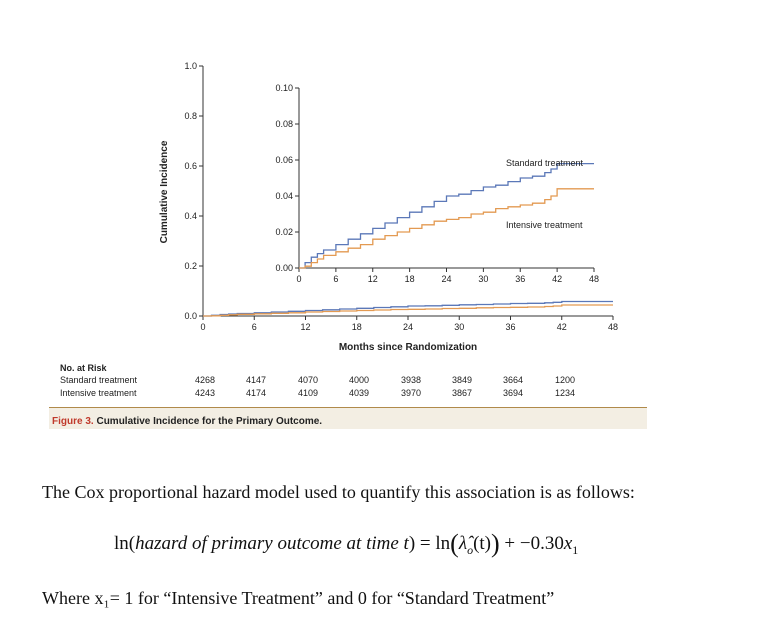  What do you see at coordinates (410, 380) in the screenshot?
I see `risk-value-standard: 3938` at bounding box center [410, 380].